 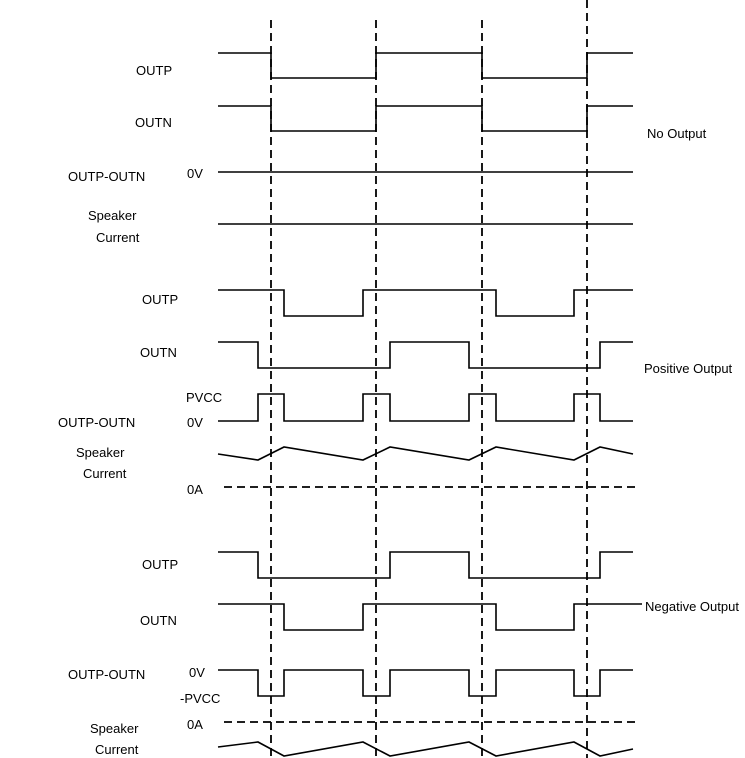 I want to click on neg-pvcc-label: -PVCC, so click(x=200, y=698).